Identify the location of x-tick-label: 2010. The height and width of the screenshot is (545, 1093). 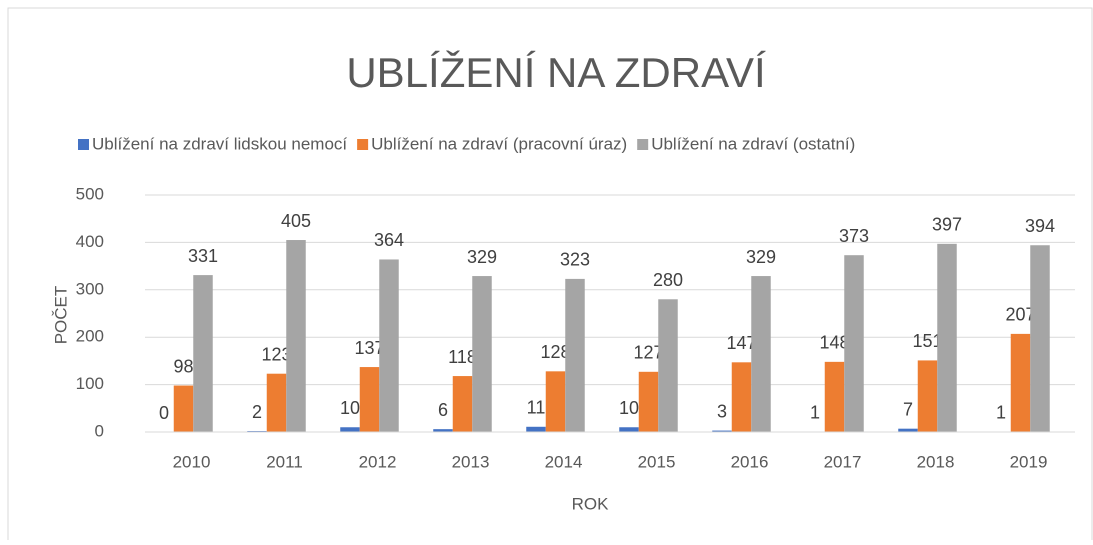
(192, 461).